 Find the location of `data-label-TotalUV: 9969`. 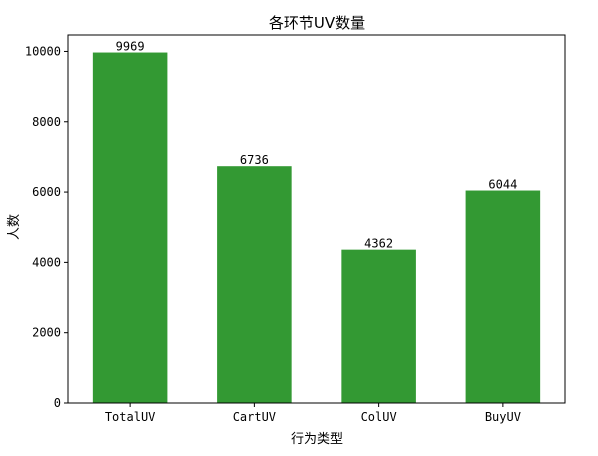

data-label-TotalUV: 9969 is located at coordinates (130, 47).